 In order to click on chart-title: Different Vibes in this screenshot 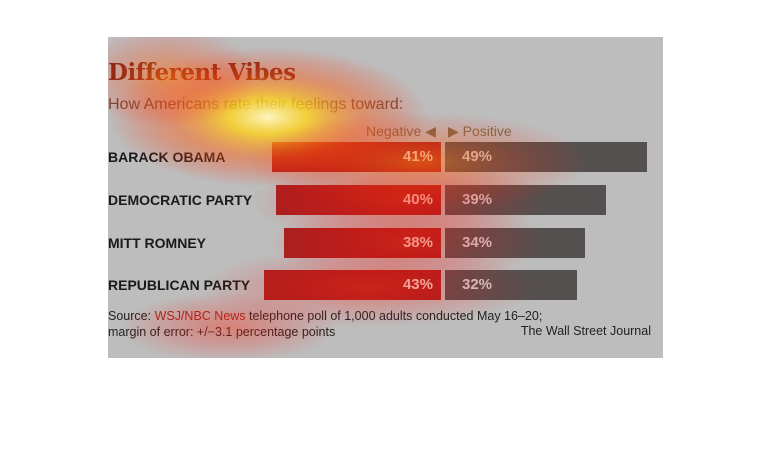, I will do `click(202, 72)`.